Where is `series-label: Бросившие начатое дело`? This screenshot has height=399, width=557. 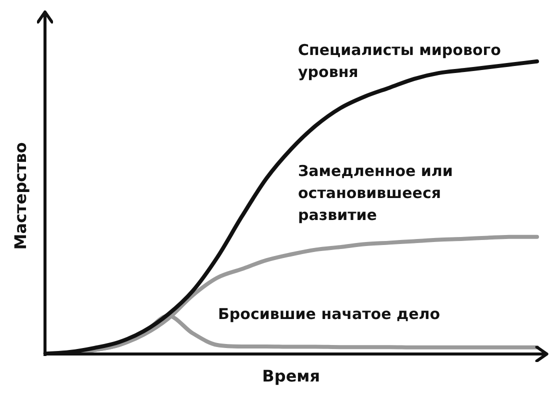 series-label: Бросившие начатое дело is located at coordinates (329, 314).